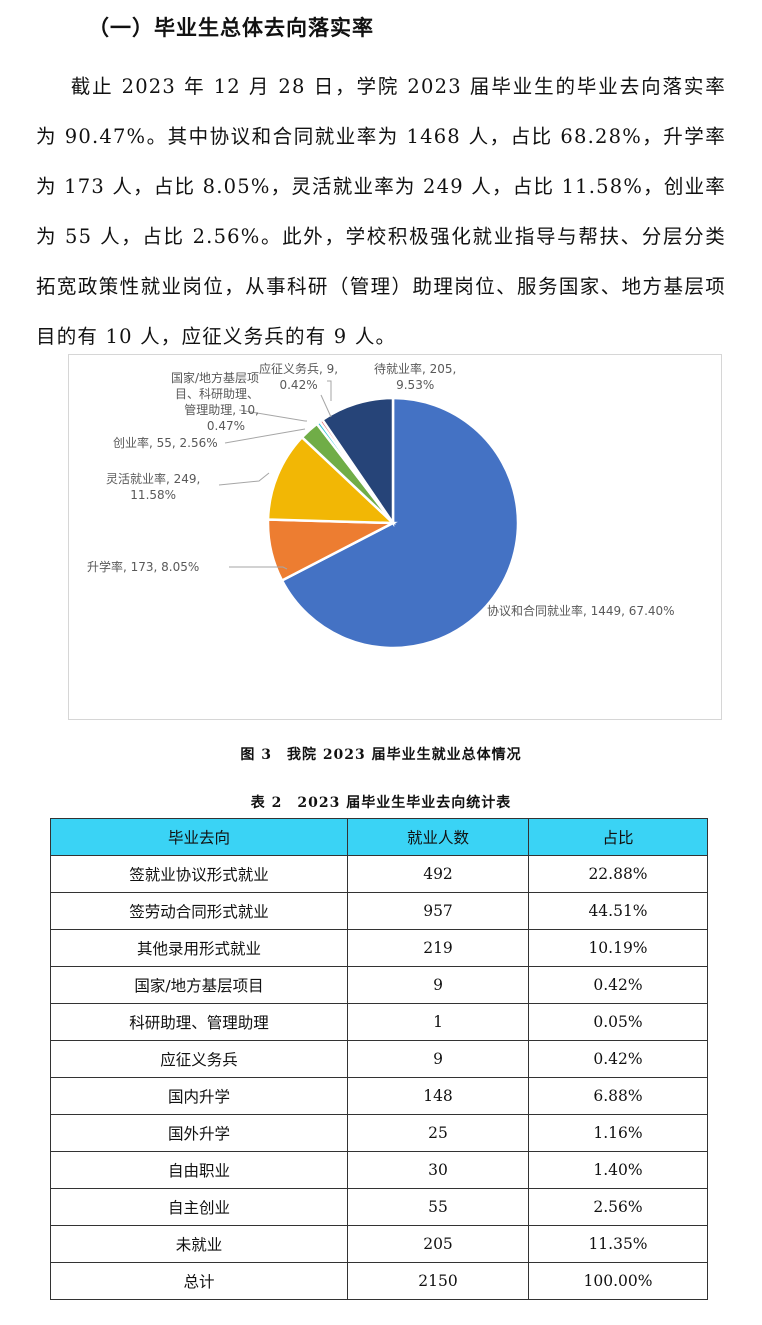 The width and height of the screenshot is (762, 1325). I want to click on pie-label-unemployed: 待就业率, 205, 9.53%, so click(415, 377).